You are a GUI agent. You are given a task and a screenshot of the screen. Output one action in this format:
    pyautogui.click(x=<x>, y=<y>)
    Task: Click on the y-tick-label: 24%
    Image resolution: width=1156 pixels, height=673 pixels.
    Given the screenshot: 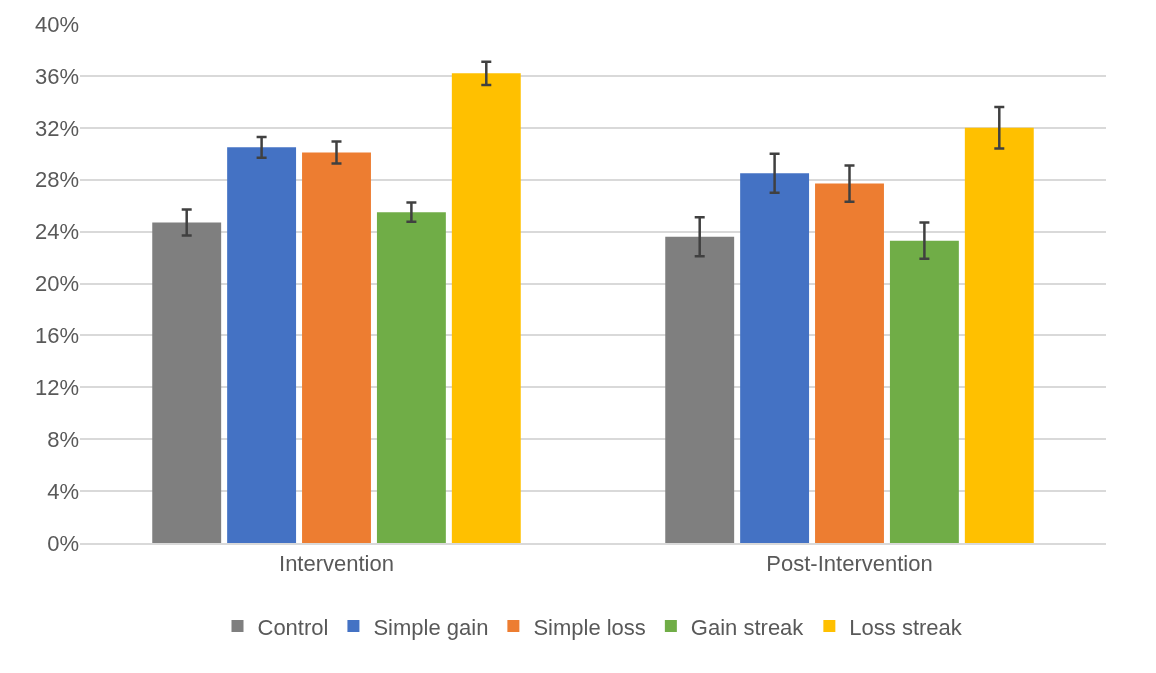 What is the action you would take?
    pyautogui.click(x=56, y=232)
    